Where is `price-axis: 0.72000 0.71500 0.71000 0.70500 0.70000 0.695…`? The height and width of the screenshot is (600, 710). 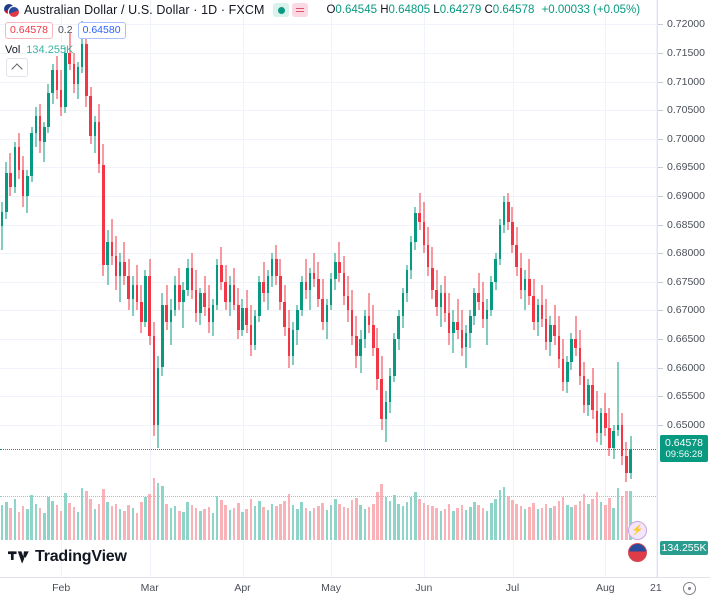
price-axis: 0.72000 0.71500 0.71000 0.70500 0.70000 0.695… is located at coordinates (684, 289).